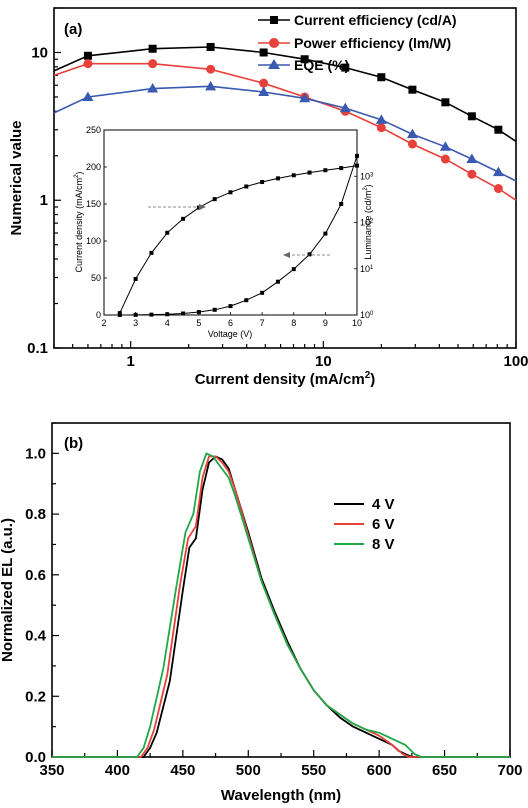  Describe the element at coordinates (281, 795) in the screenshot. I see `panel-b-xlabel: Wavelength (nm)` at that location.